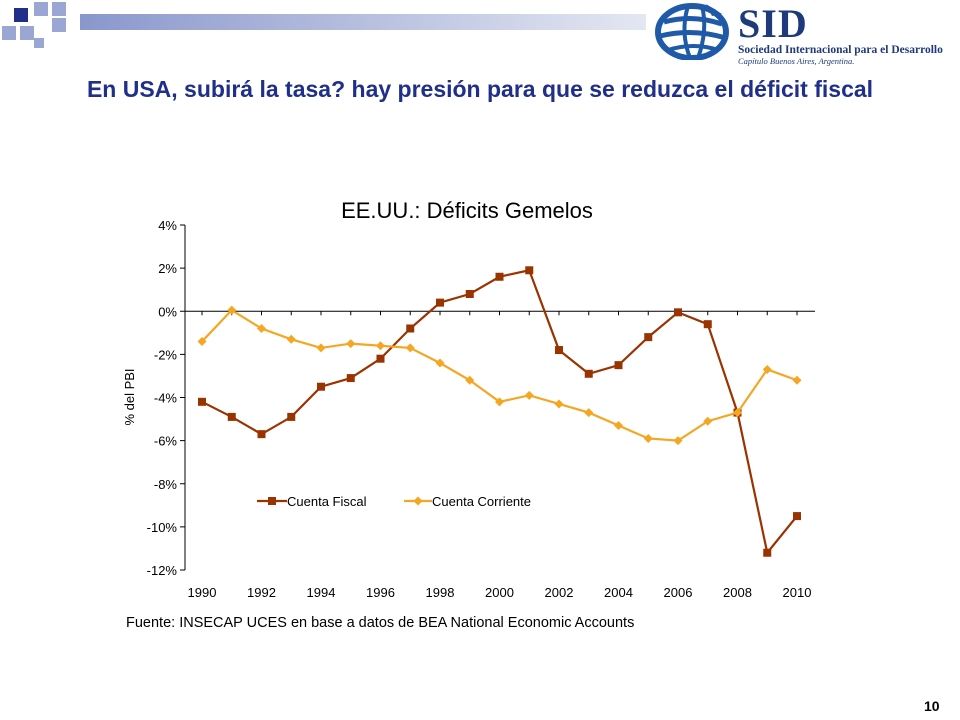 The width and height of the screenshot is (960, 720). I want to click on header-bar, so click(363, 22).